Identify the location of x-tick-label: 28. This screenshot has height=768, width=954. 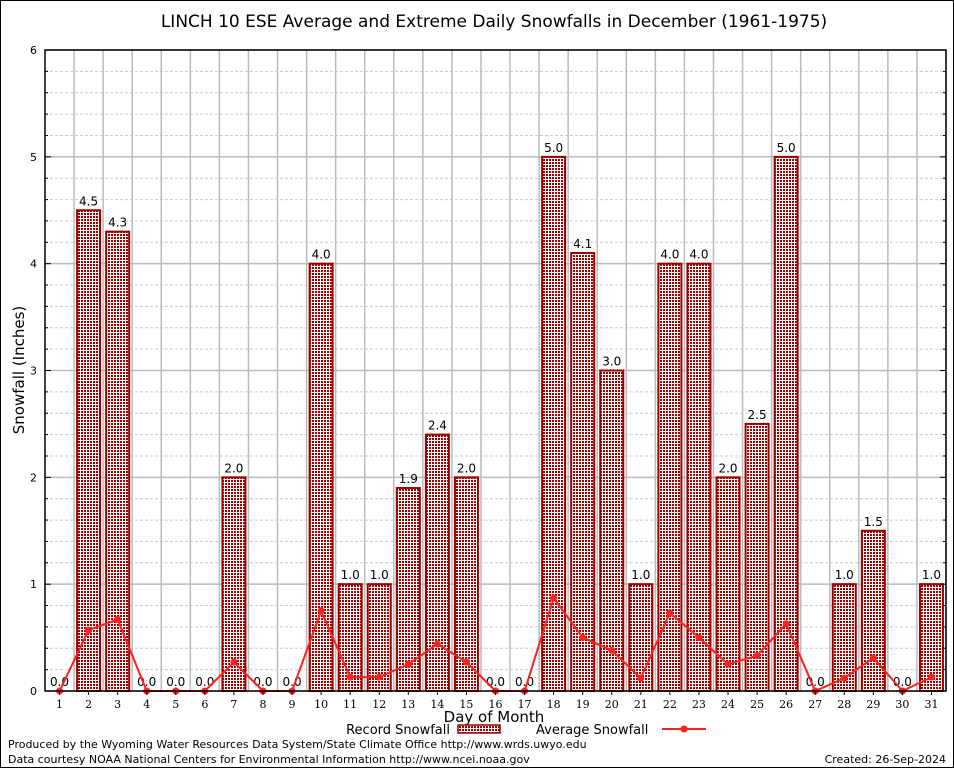
(844, 704).